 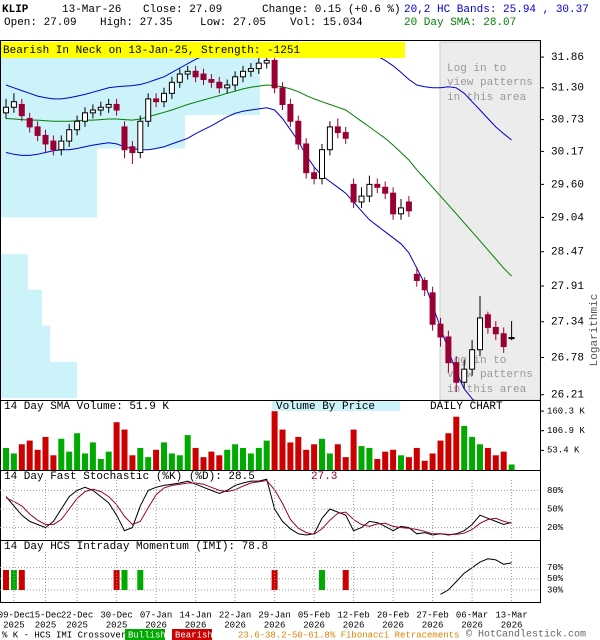 I want to click on x-tick-year: 2025, so click(x=77, y=625).